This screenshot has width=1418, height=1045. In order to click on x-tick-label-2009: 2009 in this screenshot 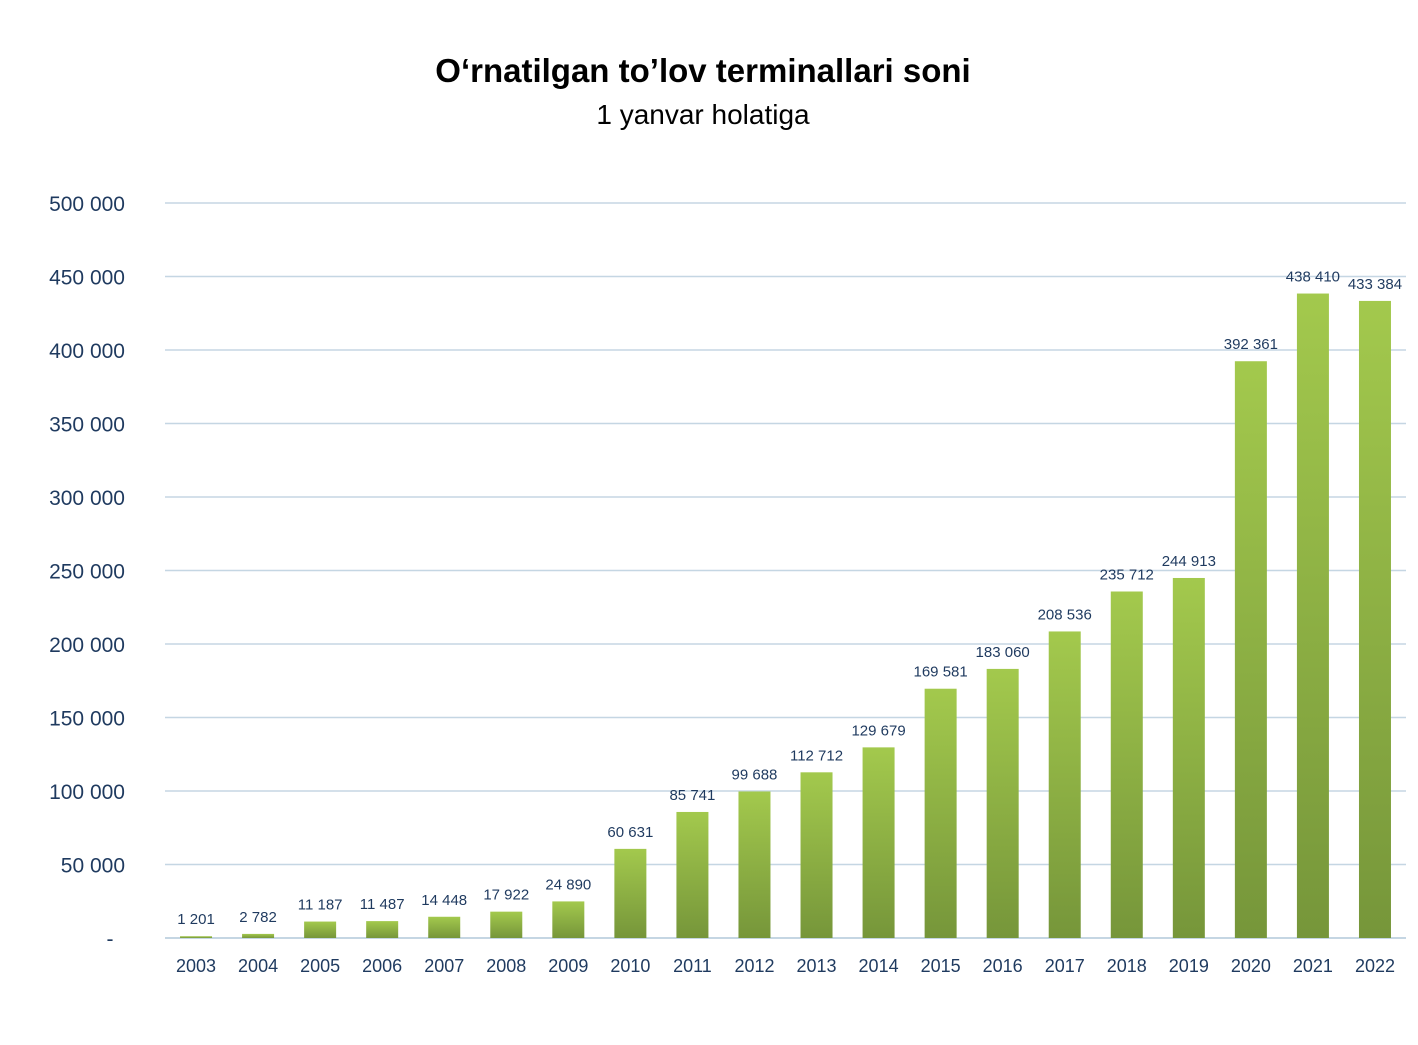, I will do `click(568, 966)`.